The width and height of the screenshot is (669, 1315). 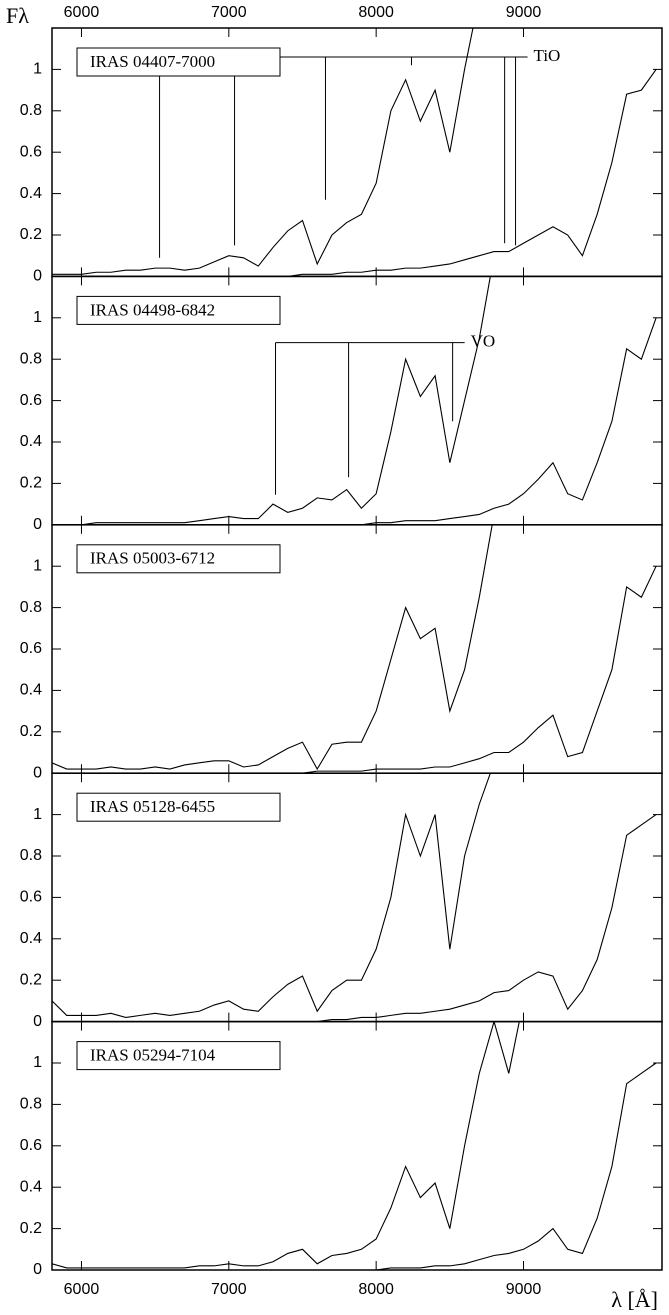 I want to click on annotation-label: TiO, so click(x=547, y=55).